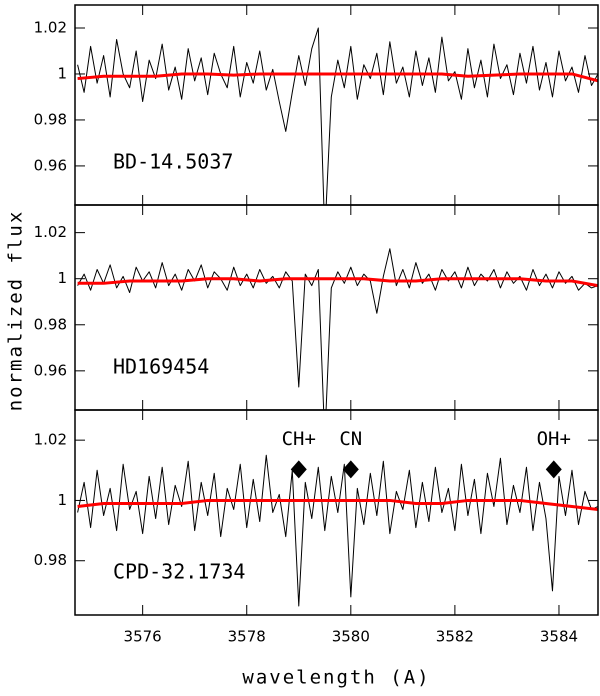  Describe the element at coordinates (173, 162) in the screenshot. I see `panel-label: BD-14.5037` at that location.